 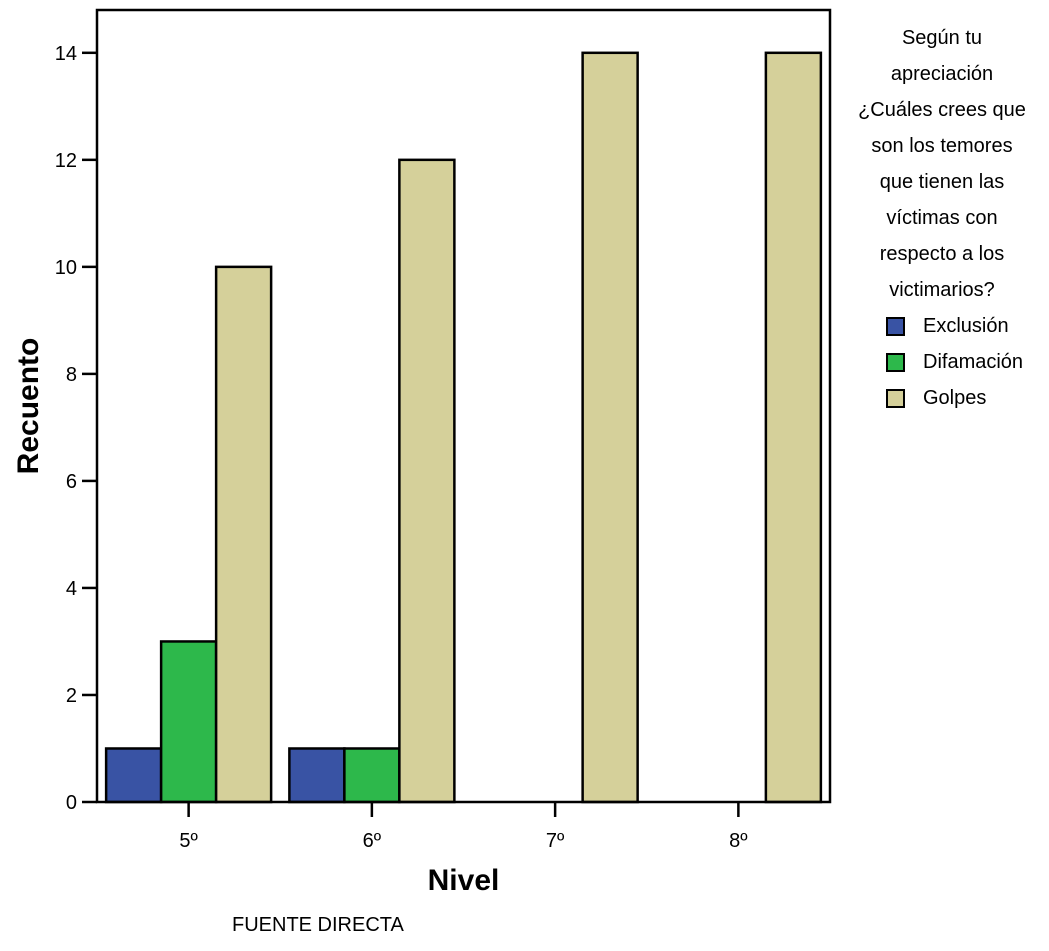 I want to click on legend-title-line: ¿Cuáles crees que, so click(x=942, y=110).